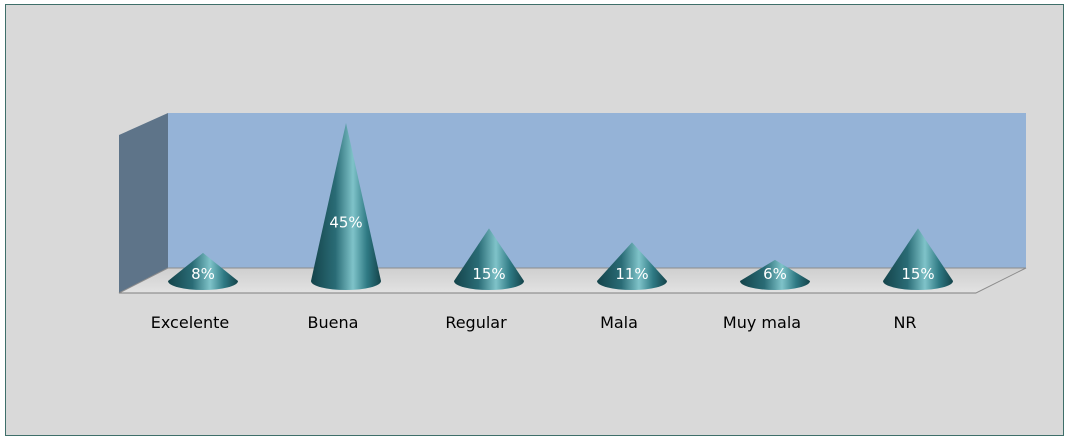 This screenshot has width=1072, height=438. I want to click on cone-bar-excelente, so click(203, 271).